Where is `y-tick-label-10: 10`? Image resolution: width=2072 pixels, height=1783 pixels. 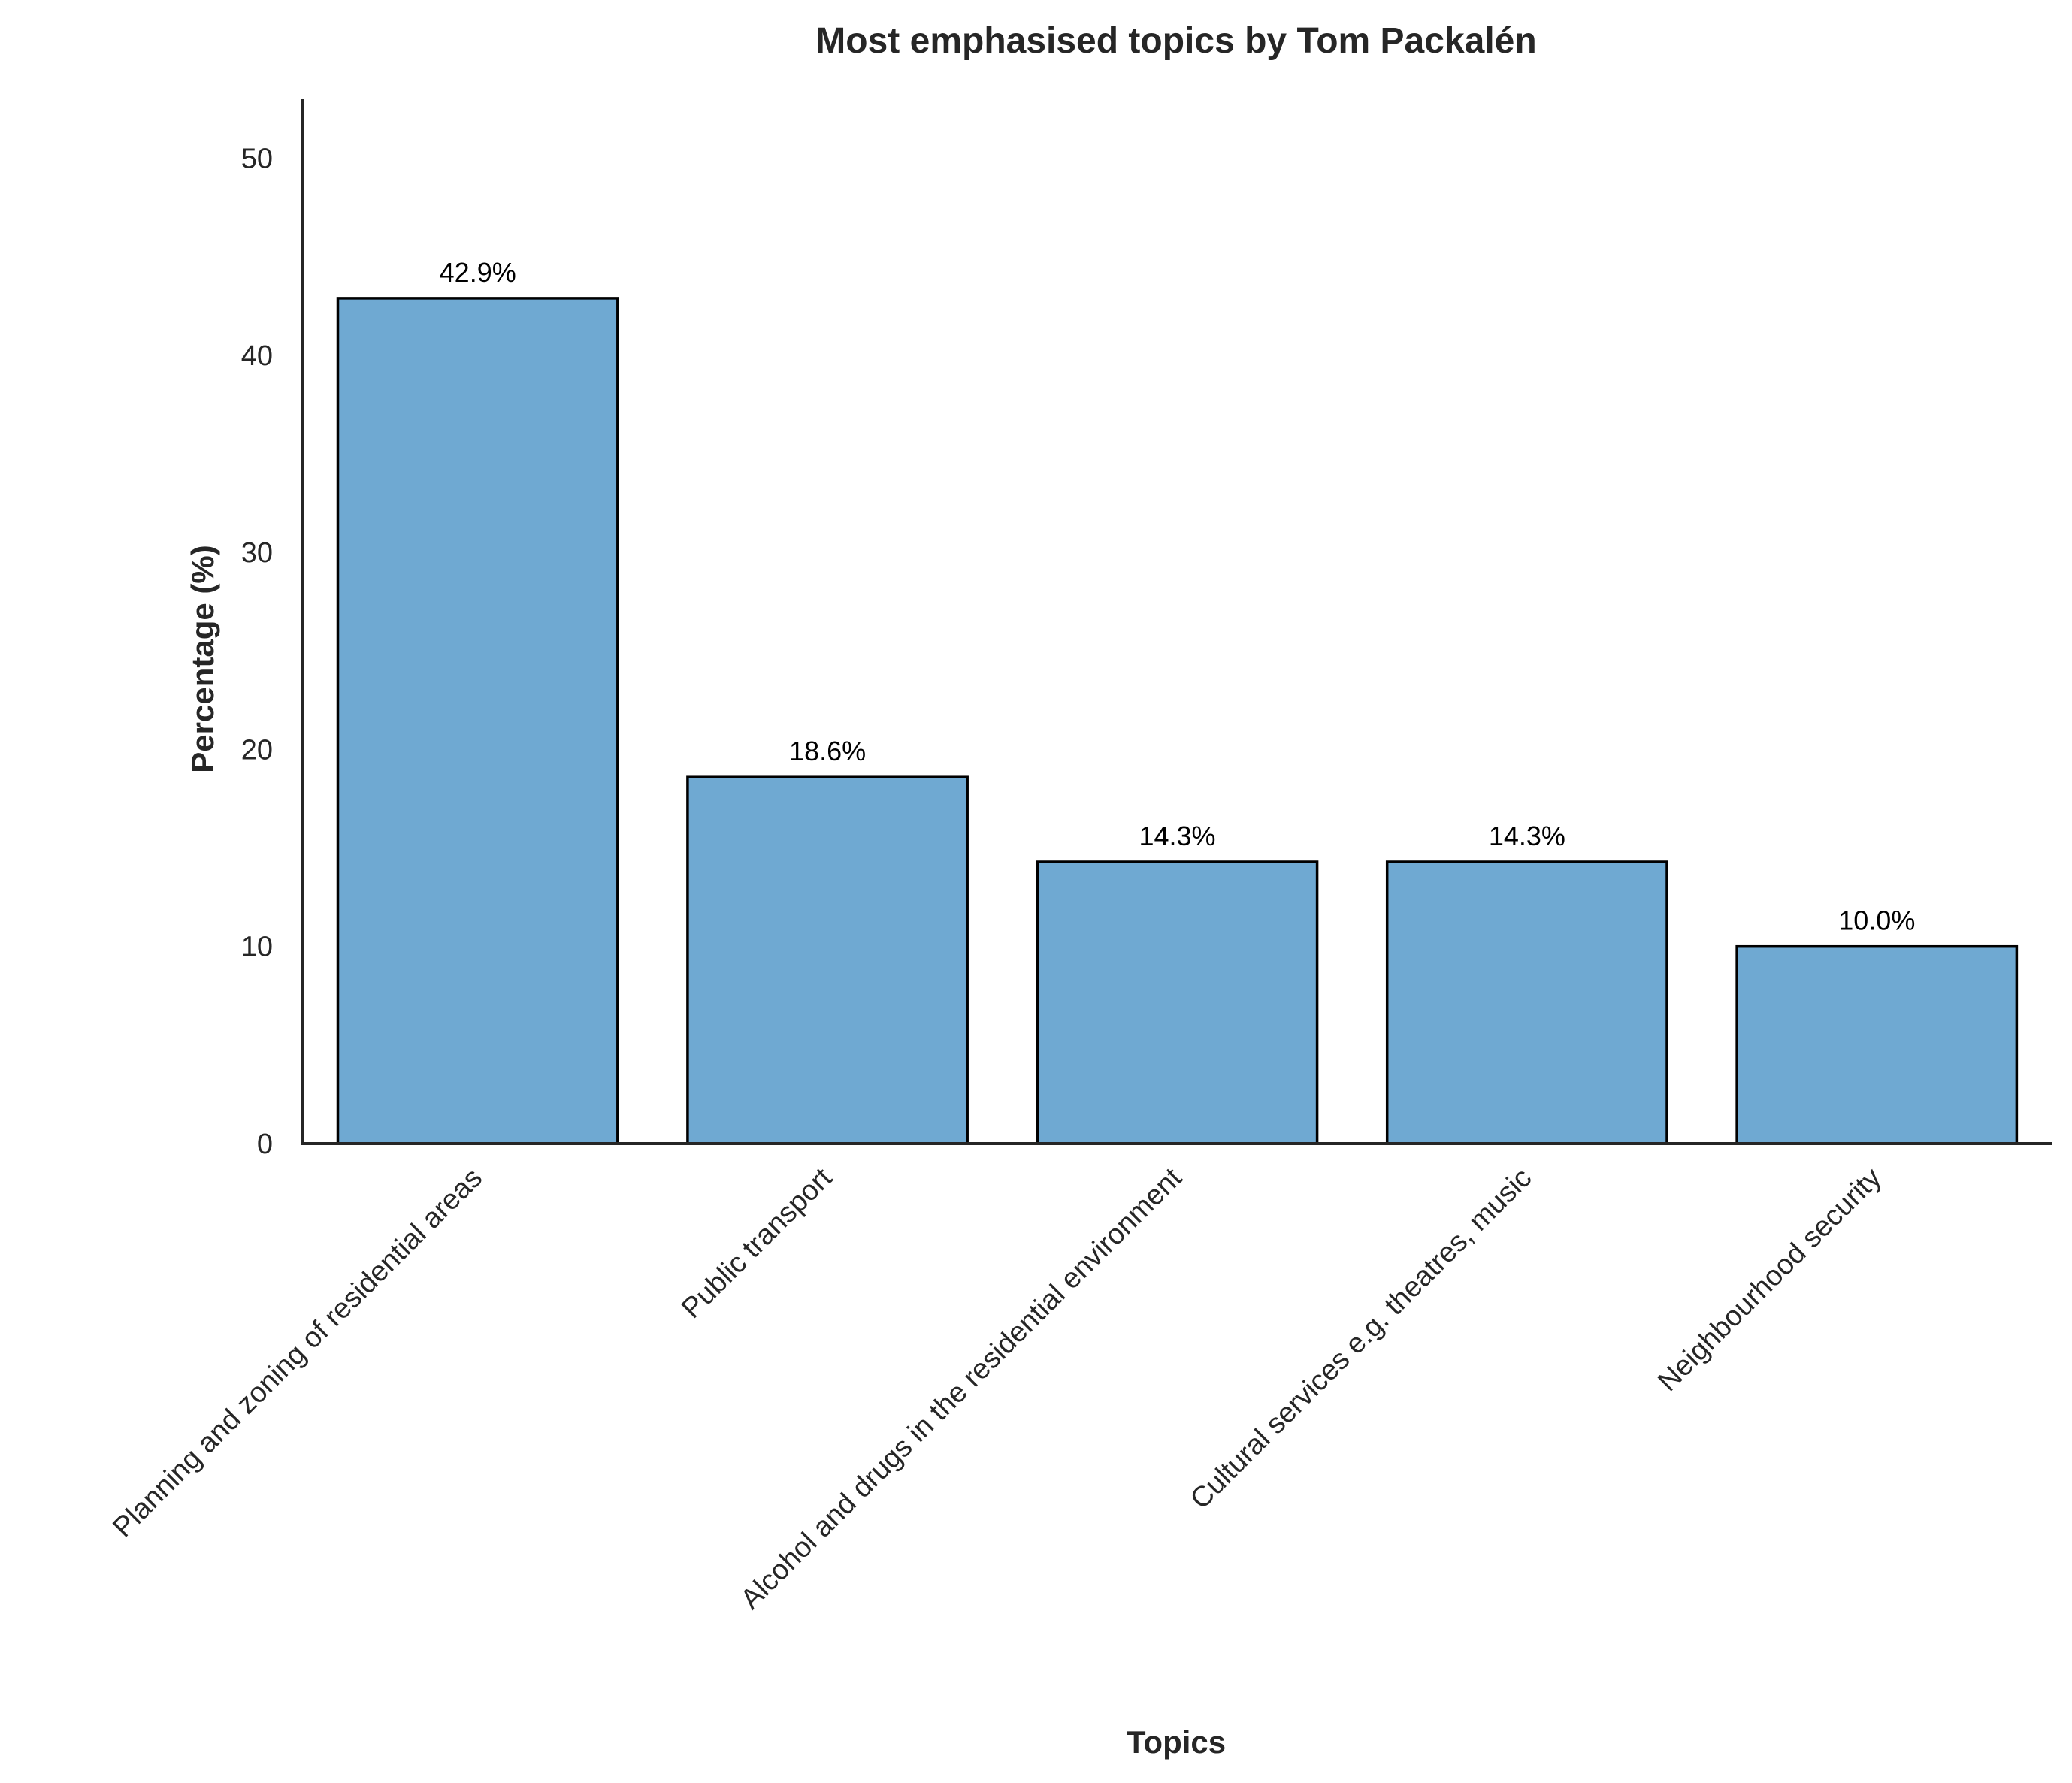
y-tick-label-10: 10 is located at coordinates (257, 947).